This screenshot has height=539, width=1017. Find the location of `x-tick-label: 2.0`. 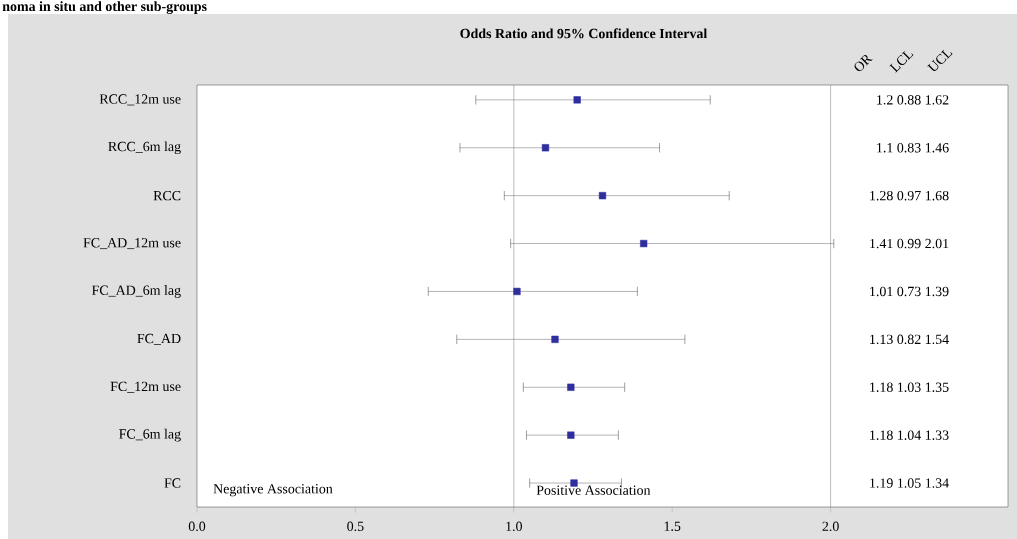

x-tick-label: 2.0 is located at coordinates (830, 526).